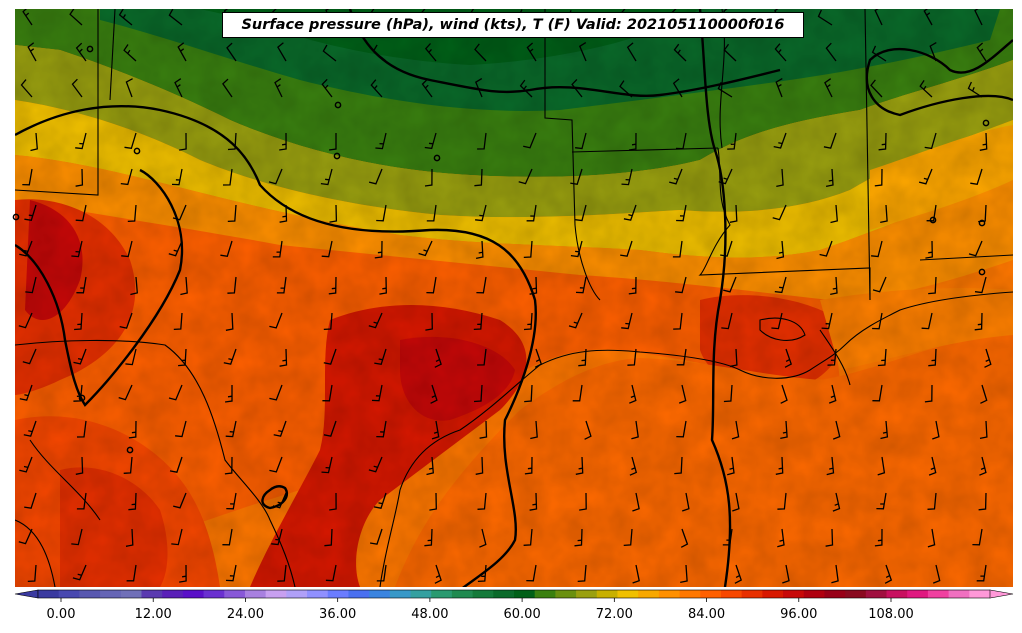 This screenshot has height=633, width=1022. What do you see at coordinates (706, 614) in the screenshot?
I see `colorbar-tick-label: 84.00` at bounding box center [706, 614].